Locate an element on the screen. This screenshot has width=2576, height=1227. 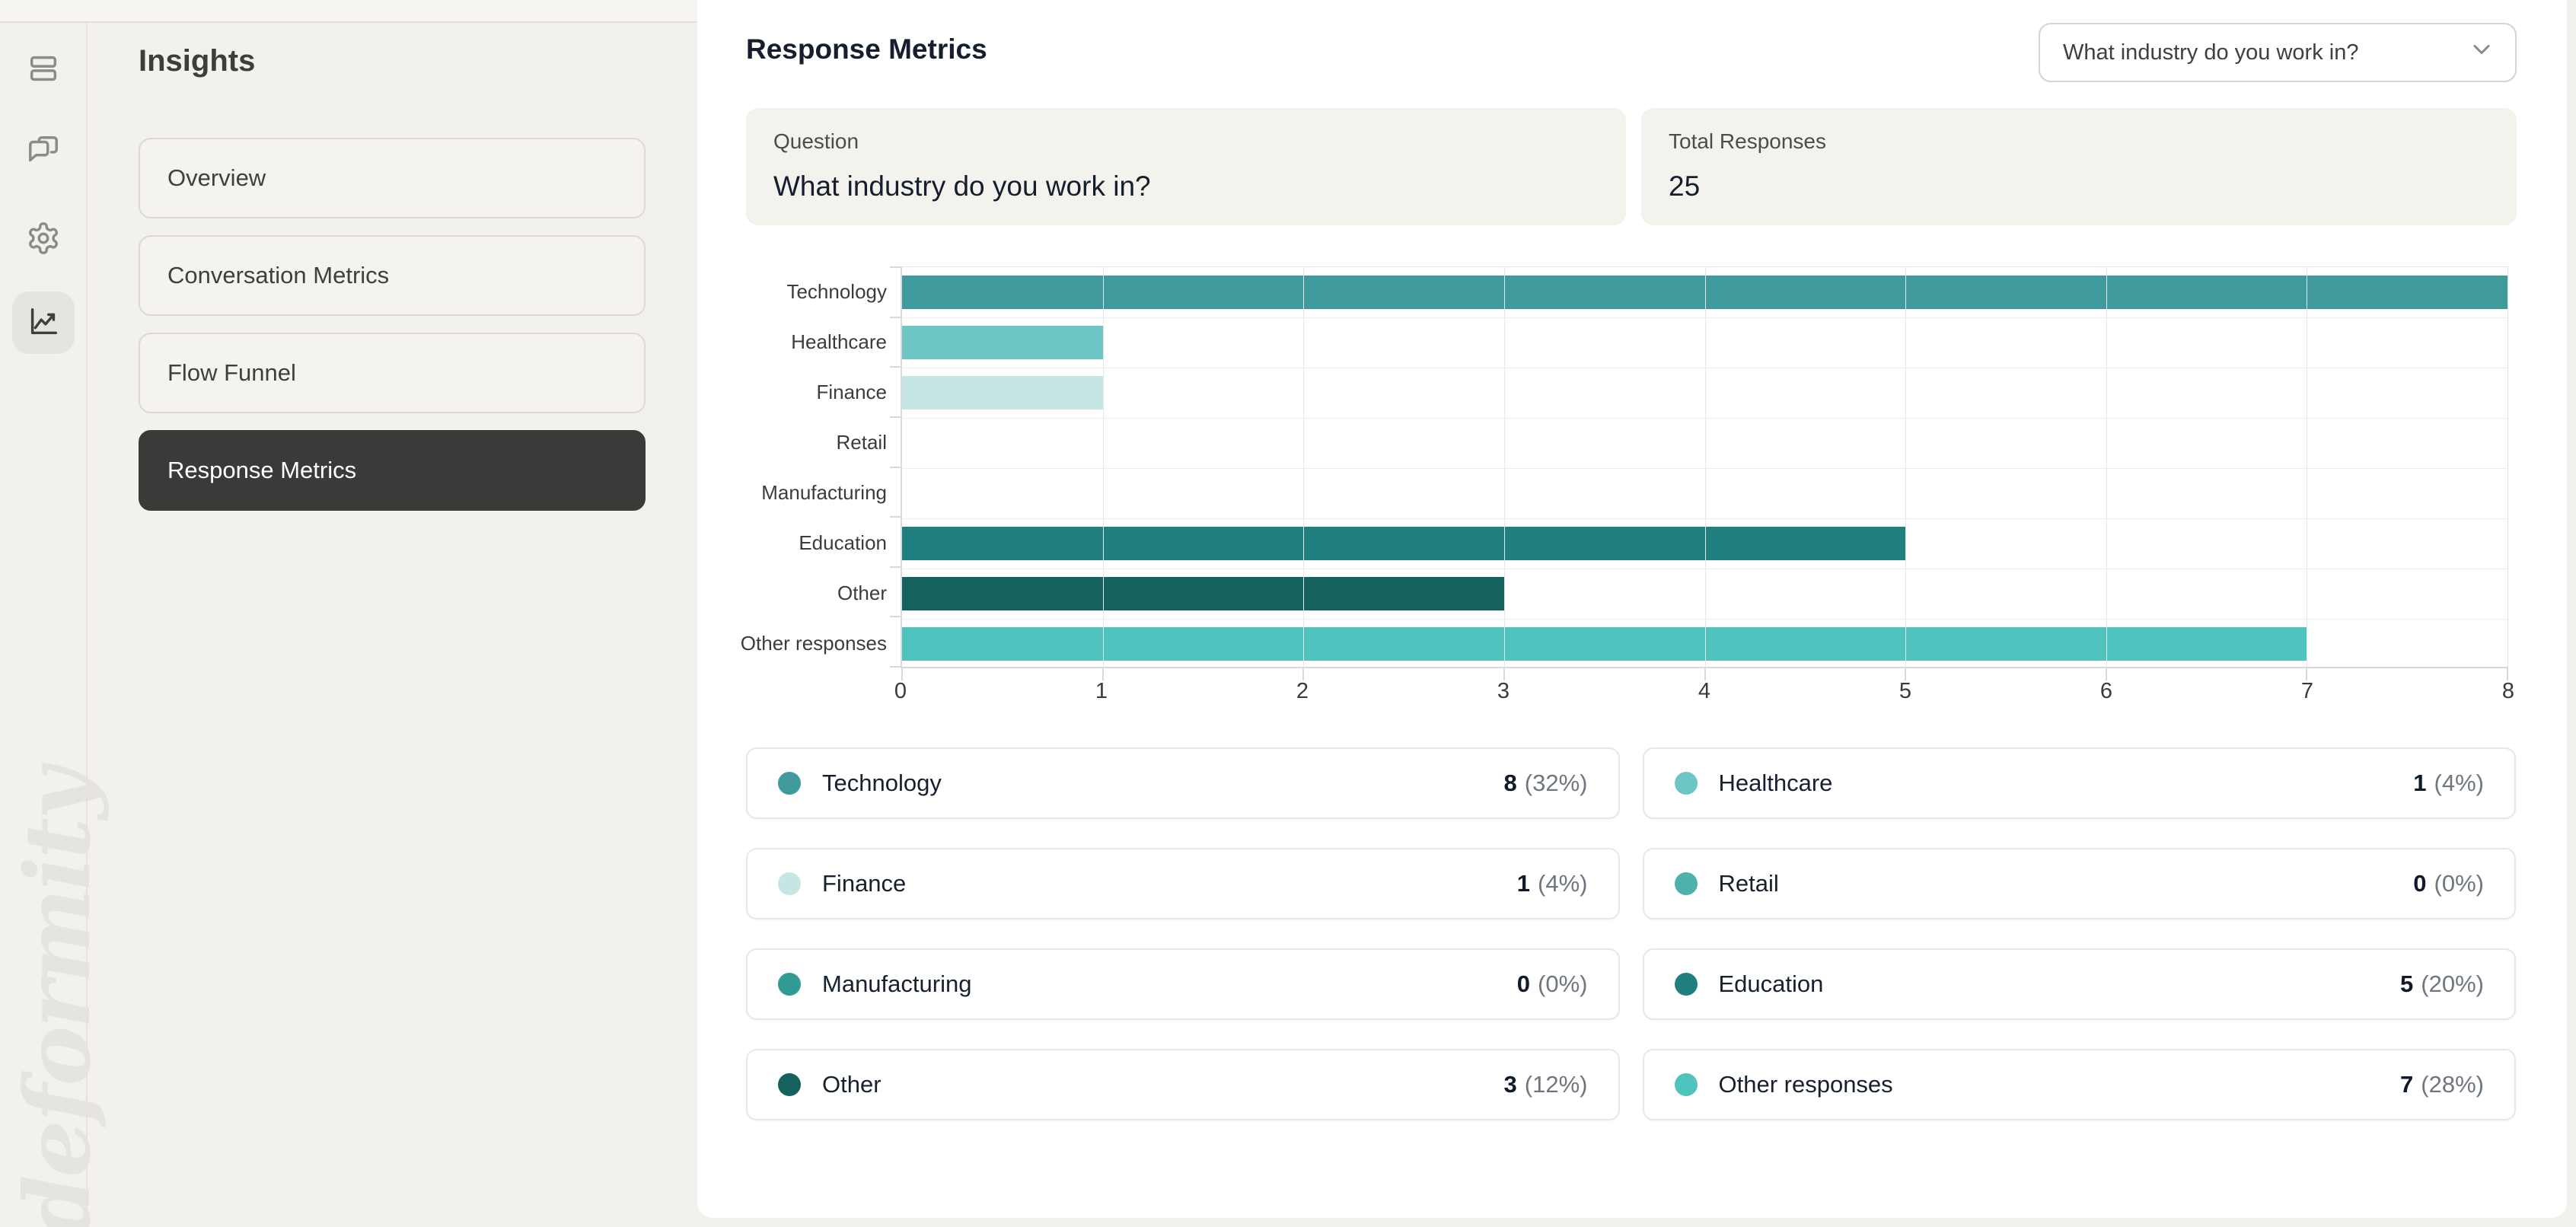
nav-item-flow-funnel: Flow Funnel is located at coordinates (392, 373).